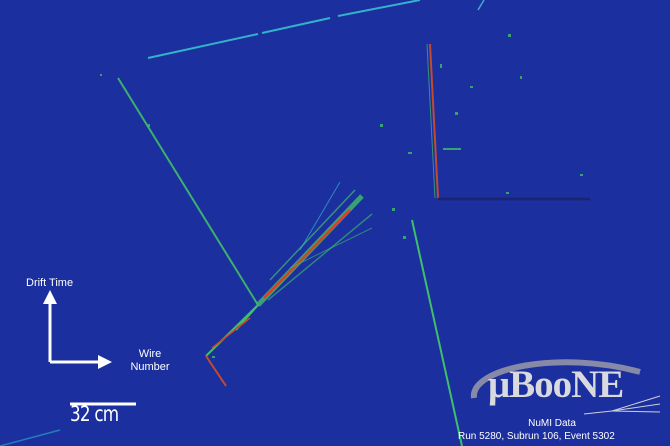  What do you see at coordinates (150, 367) in the screenshot?
I see `wire-label-line2: Number` at bounding box center [150, 367].